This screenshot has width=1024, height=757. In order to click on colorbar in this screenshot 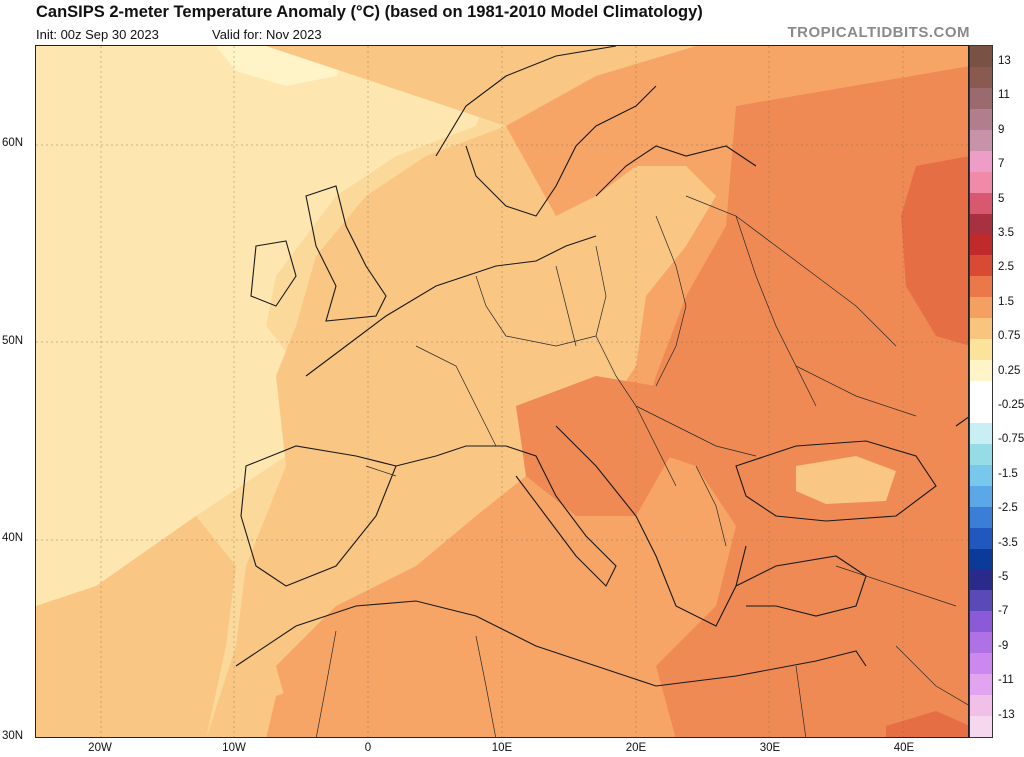, I will do `click(981, 391)`.